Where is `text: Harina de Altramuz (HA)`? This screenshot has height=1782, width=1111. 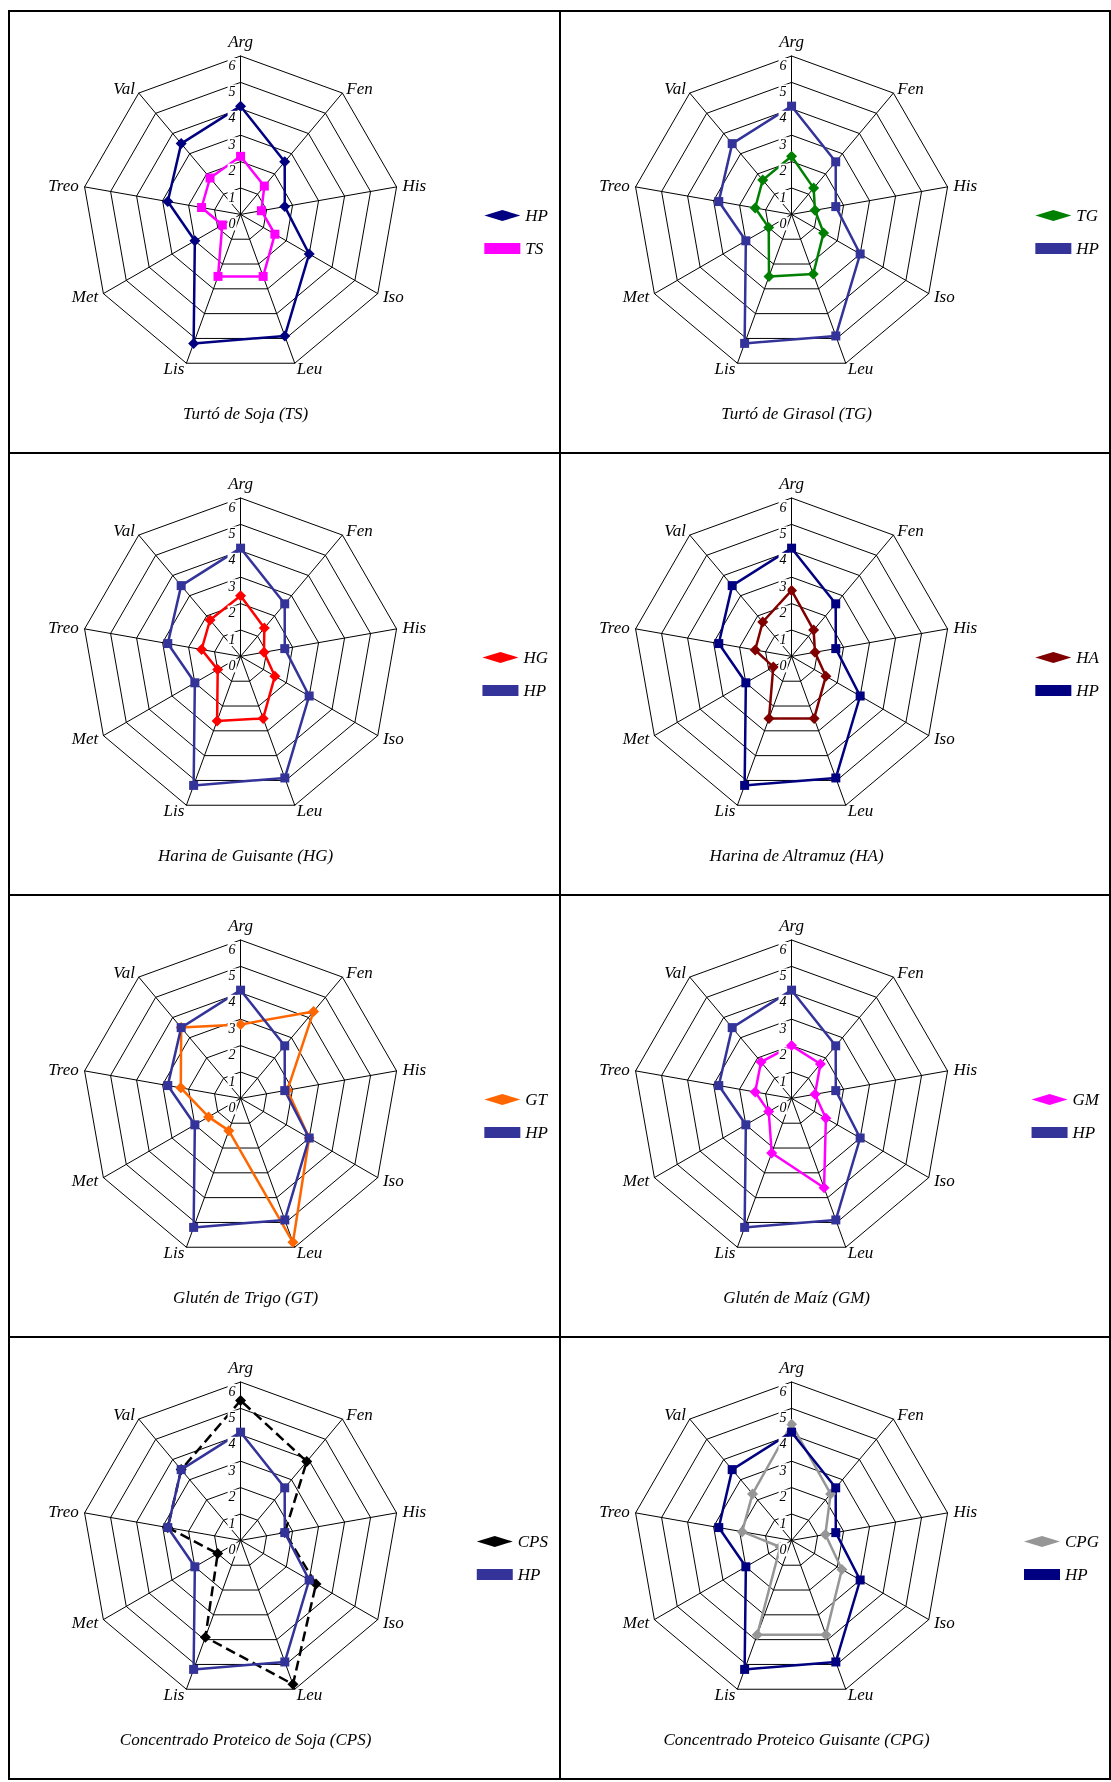 text: Harina de Altramuz (HA) is located at coordinates (796, 855).